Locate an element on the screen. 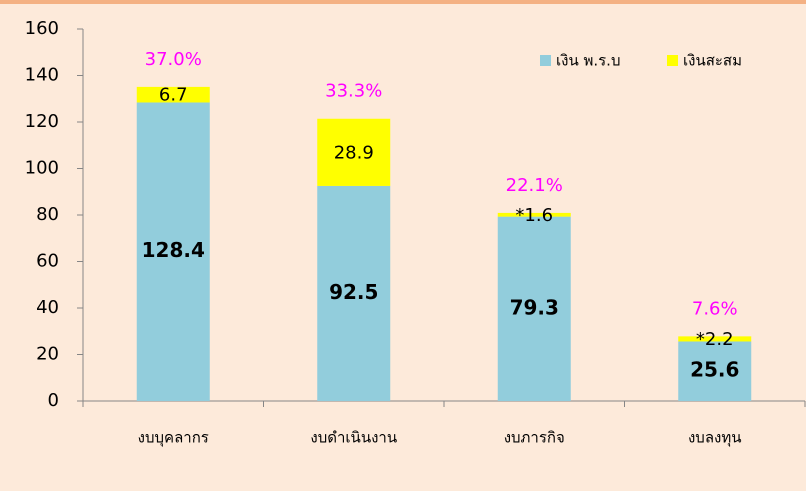  top-border is located at coordinates (403, 2).